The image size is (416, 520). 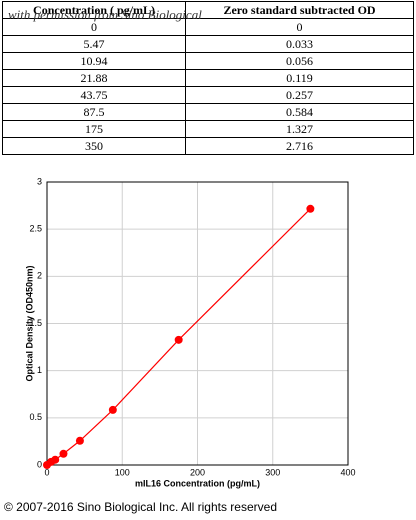 I want to click on table-row: 87.5 0.584, so click(x=207, y=112).